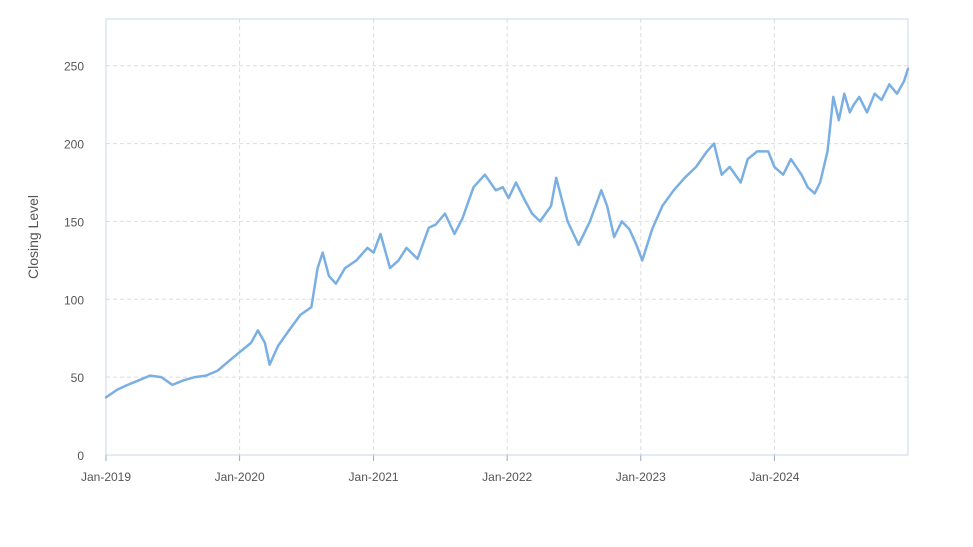  Describe the element at coordinates (74, 300) in the screenshot. I see `y-tick-label: 100` at that location.